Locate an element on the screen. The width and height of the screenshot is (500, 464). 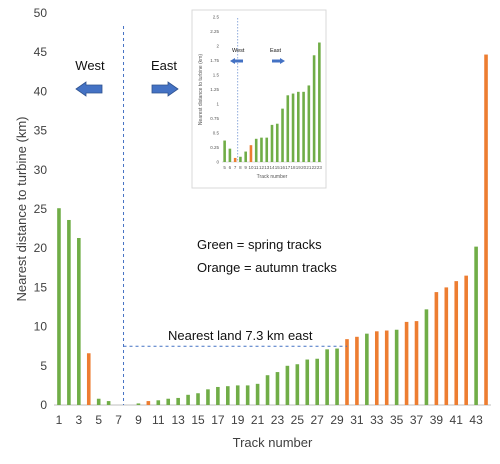
inset-y-tick-label: 1.75 is located at coordinates (214, 60).